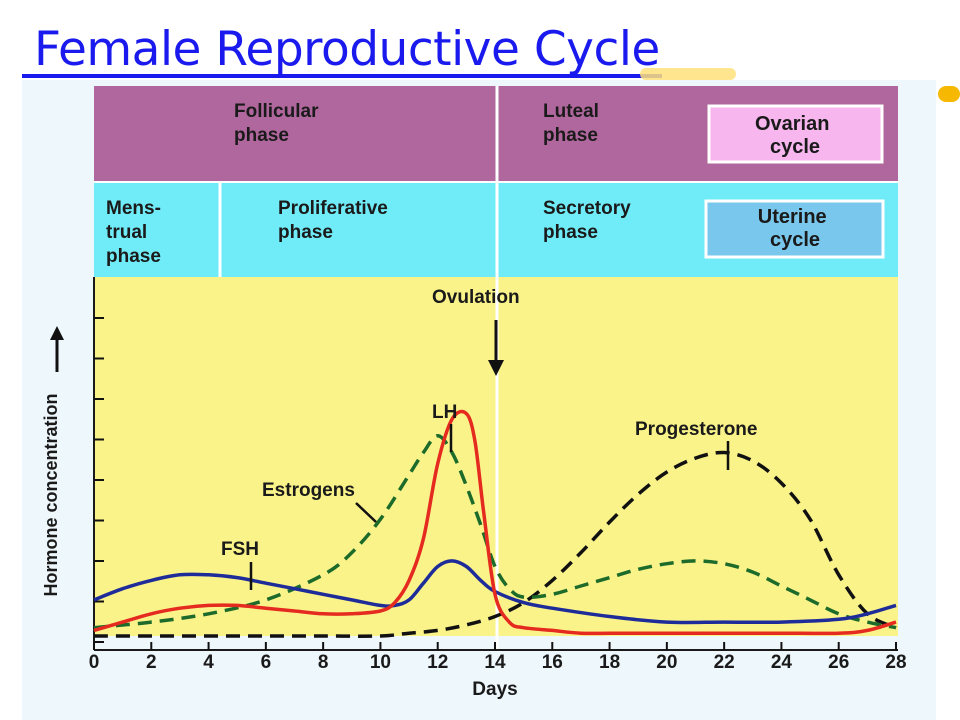  I want to click on ovulation-arrow, so click(496, 348).